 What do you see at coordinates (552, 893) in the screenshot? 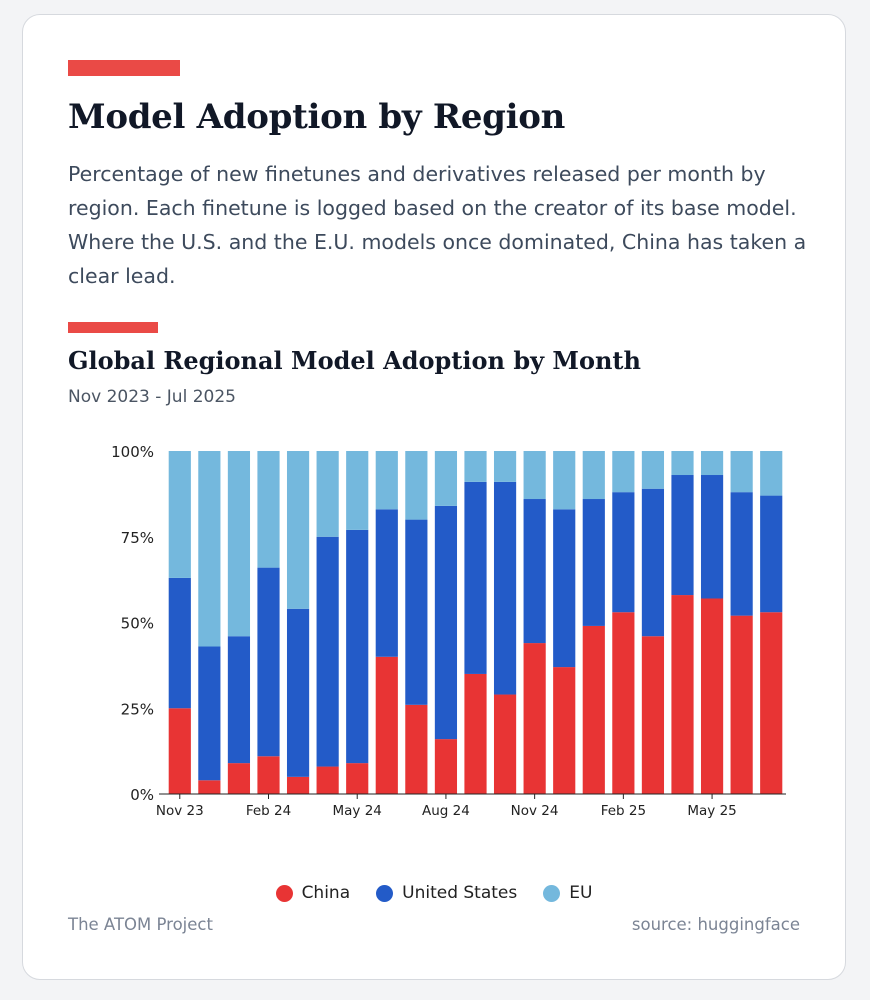
I see `legend-swatch-eu` at bounding box center [552, 893].